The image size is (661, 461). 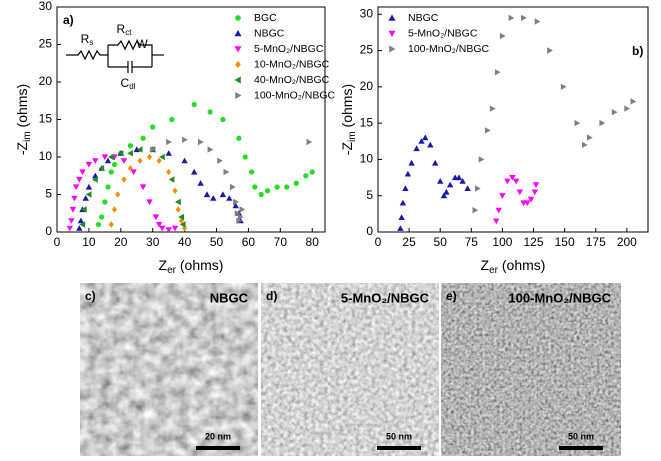 What do you see at coordinates (534, 242) in the screenshot?
I see `x-tick-label: 125` at bounding box center [534, 242].